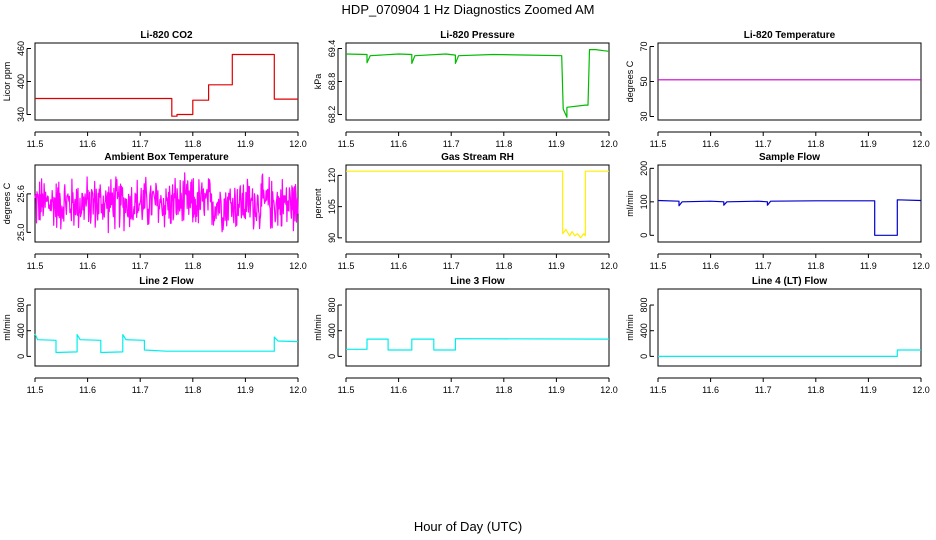  I want to click on y-axis-label: Licor ppm, so click(7, 82).